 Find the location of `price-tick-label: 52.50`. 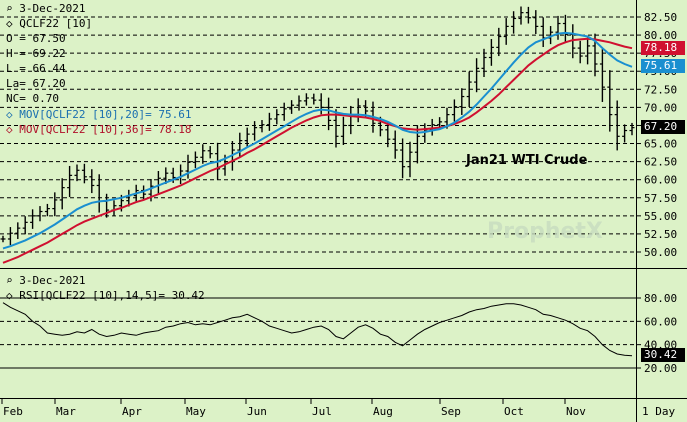

price-tick-label: 52.50 is located at coordinates (660, 234).